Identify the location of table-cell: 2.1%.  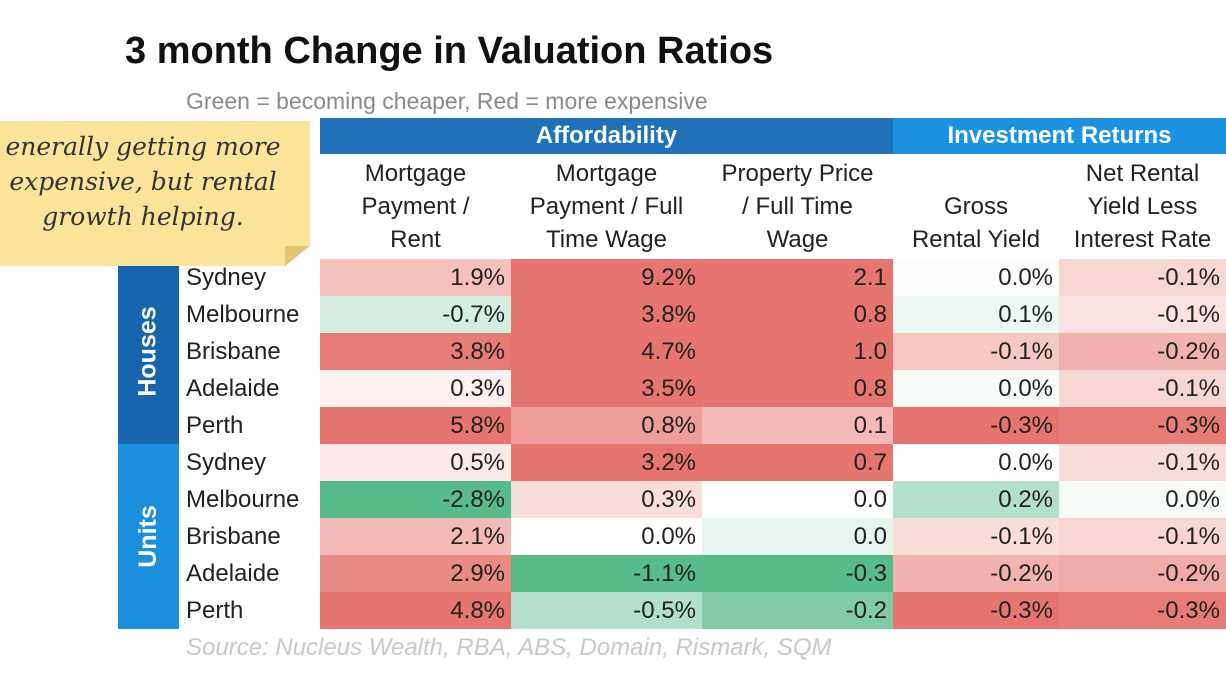
(415, 536).